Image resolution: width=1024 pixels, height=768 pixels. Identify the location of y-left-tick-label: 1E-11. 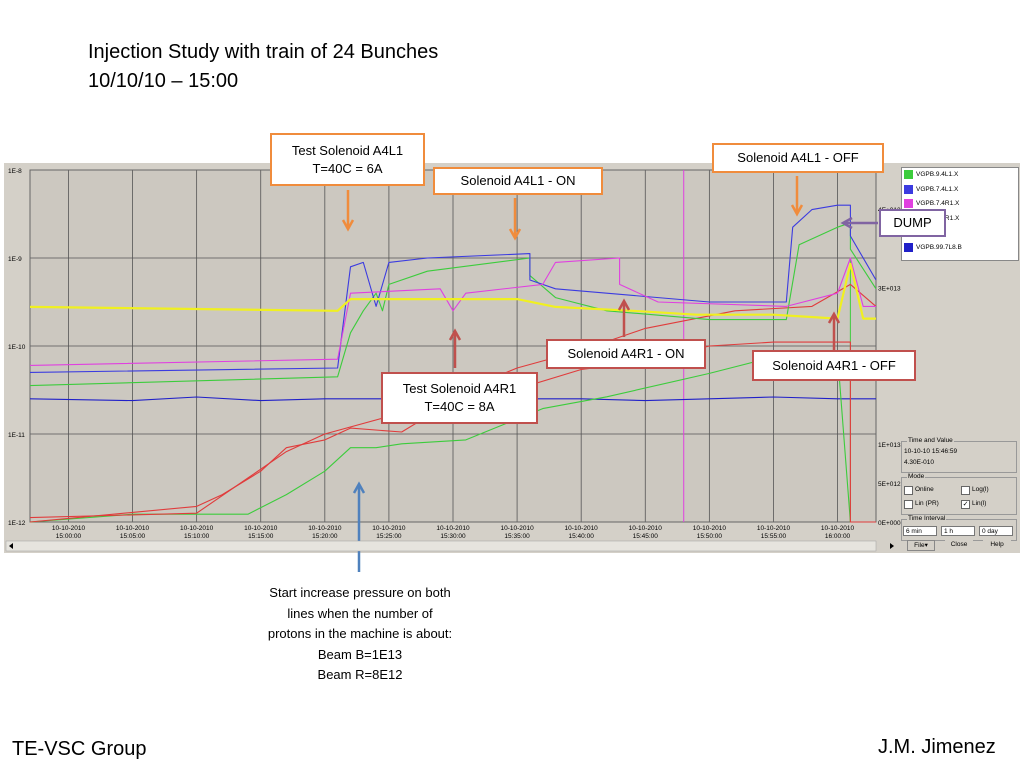
(16, 435).